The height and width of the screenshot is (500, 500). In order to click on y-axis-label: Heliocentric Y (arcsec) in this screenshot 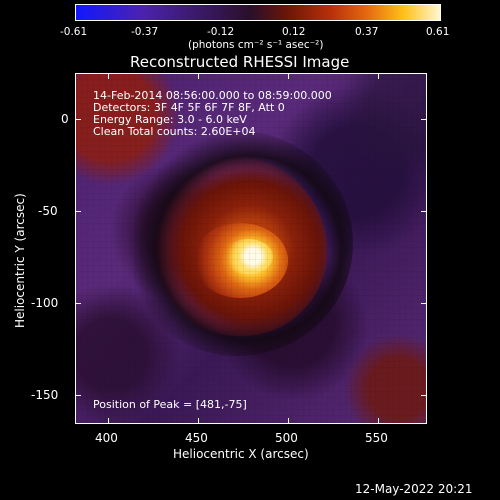, I will do `click(20, 260)`.